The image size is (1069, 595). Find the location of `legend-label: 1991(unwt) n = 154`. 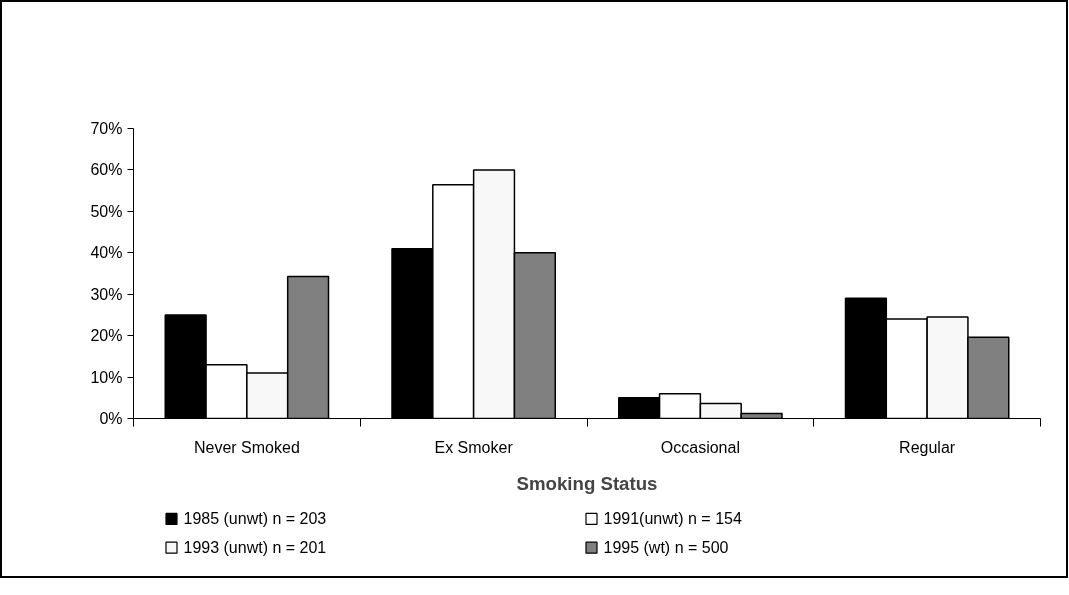

legend-label: 1991(unwt) n = 154 is located at coordinates (672, 519).